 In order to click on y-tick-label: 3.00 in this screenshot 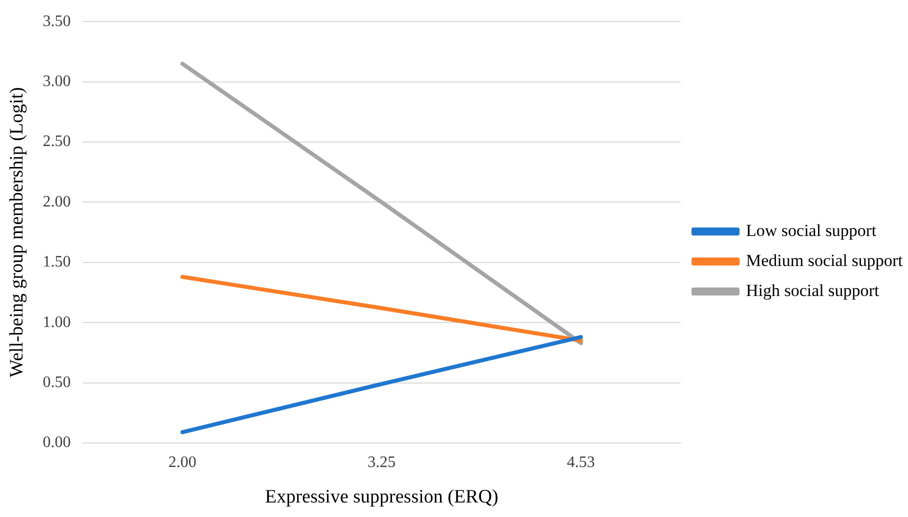, I will do `click(56, 81)`.